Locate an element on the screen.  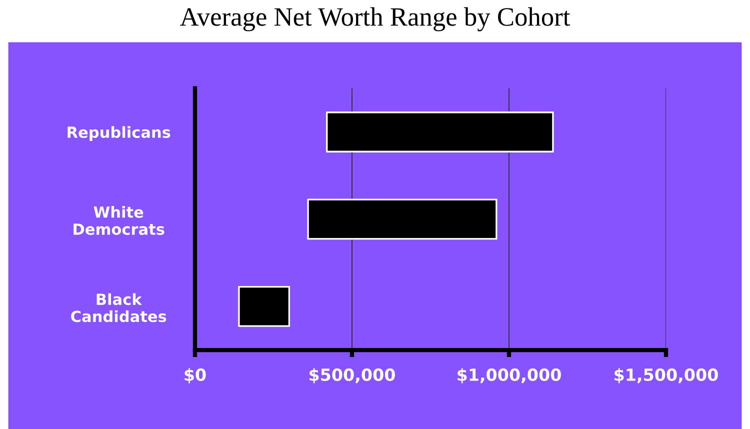
y-tick-label: Black Candidates is located at coordinates (118, 307).